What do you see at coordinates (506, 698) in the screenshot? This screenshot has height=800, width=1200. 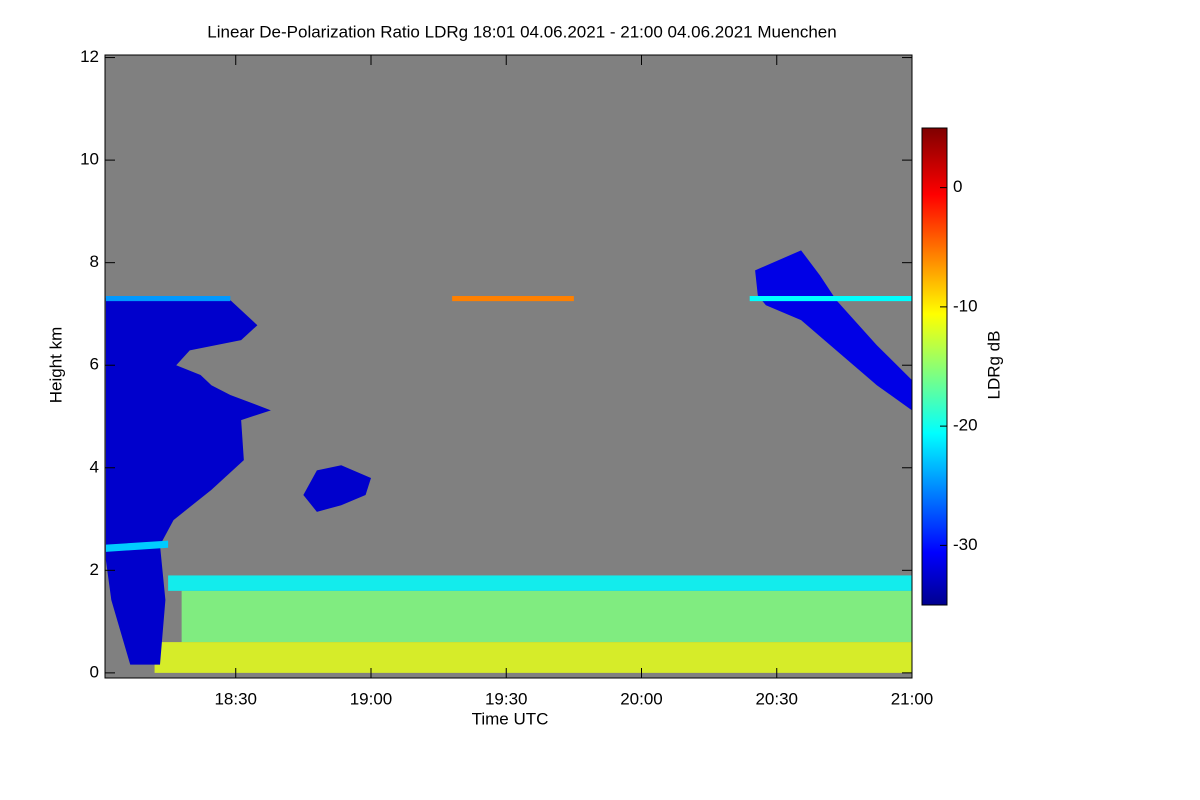 I see `x-tick-label: 19:30` at bounding box center [506, 698].